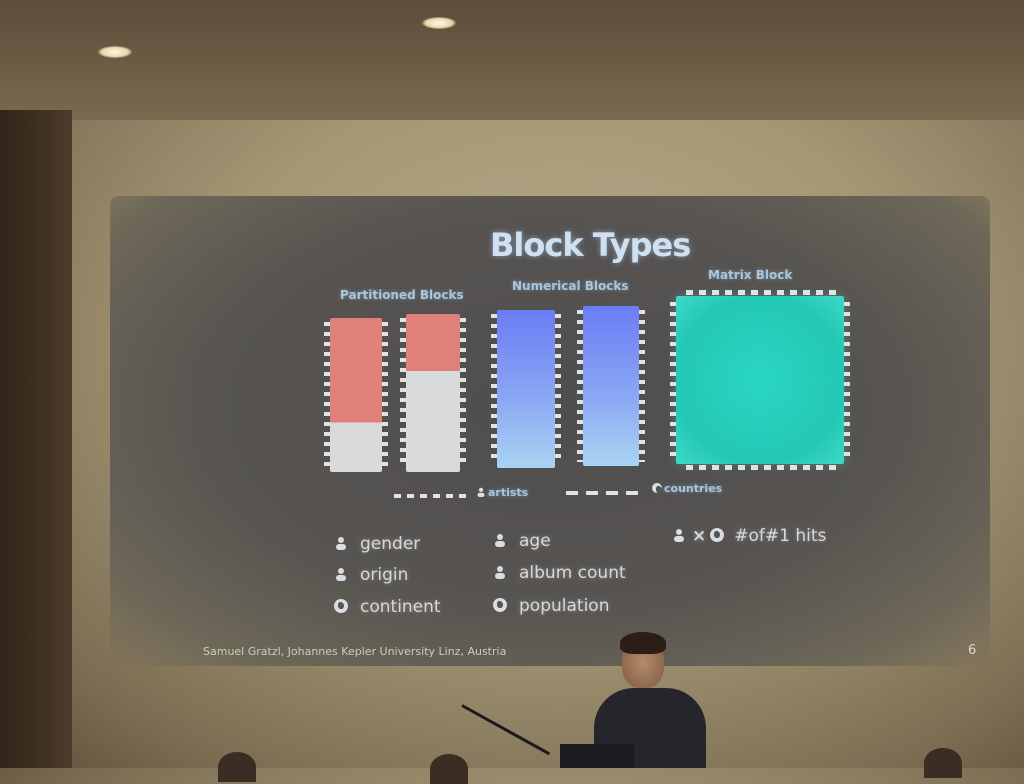 The width and height of the screenshot is (1024, 784). Describe the element at coordinates (36, 439) in the screenshot. I see `left-wall` at that location.